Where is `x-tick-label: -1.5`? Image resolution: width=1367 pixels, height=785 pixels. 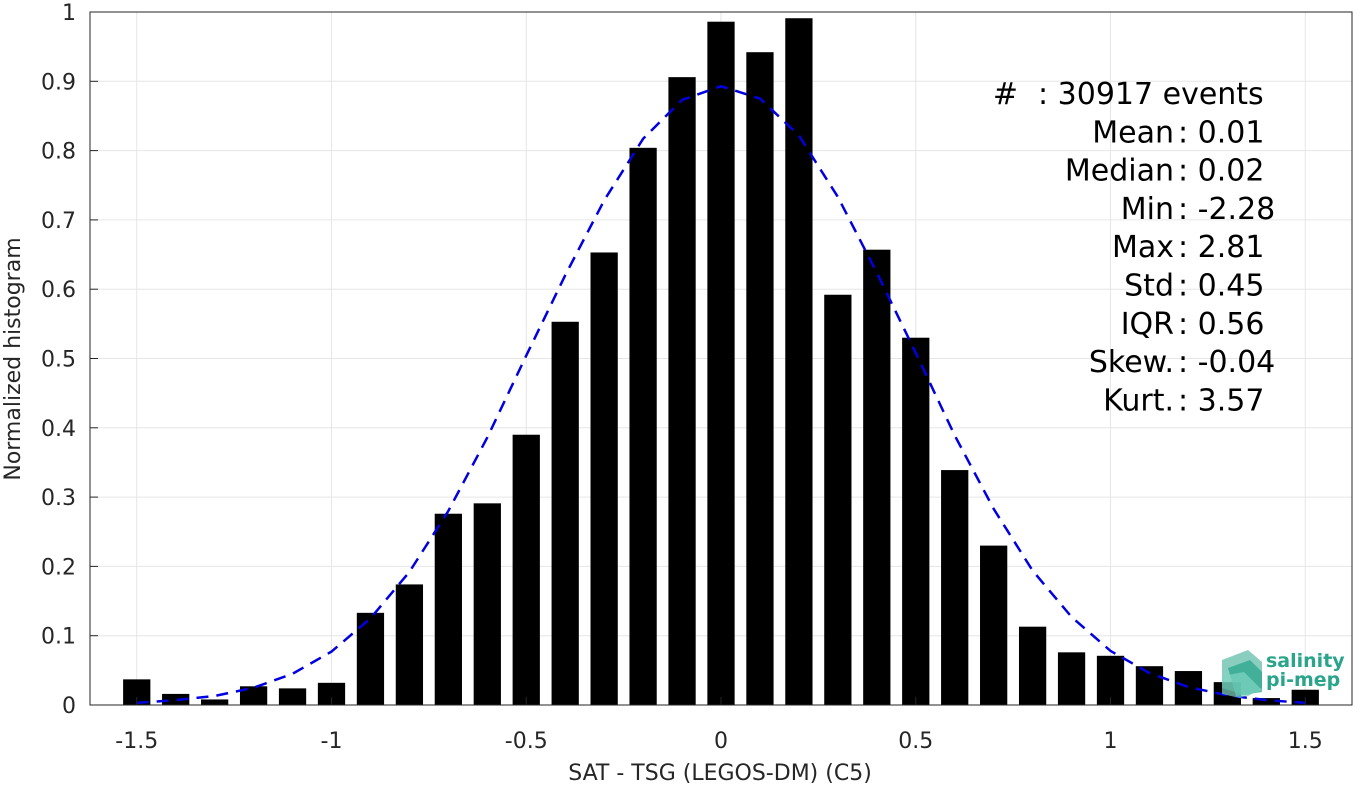 x-tick-label: -1.5 is located at coordinates (136, 741).